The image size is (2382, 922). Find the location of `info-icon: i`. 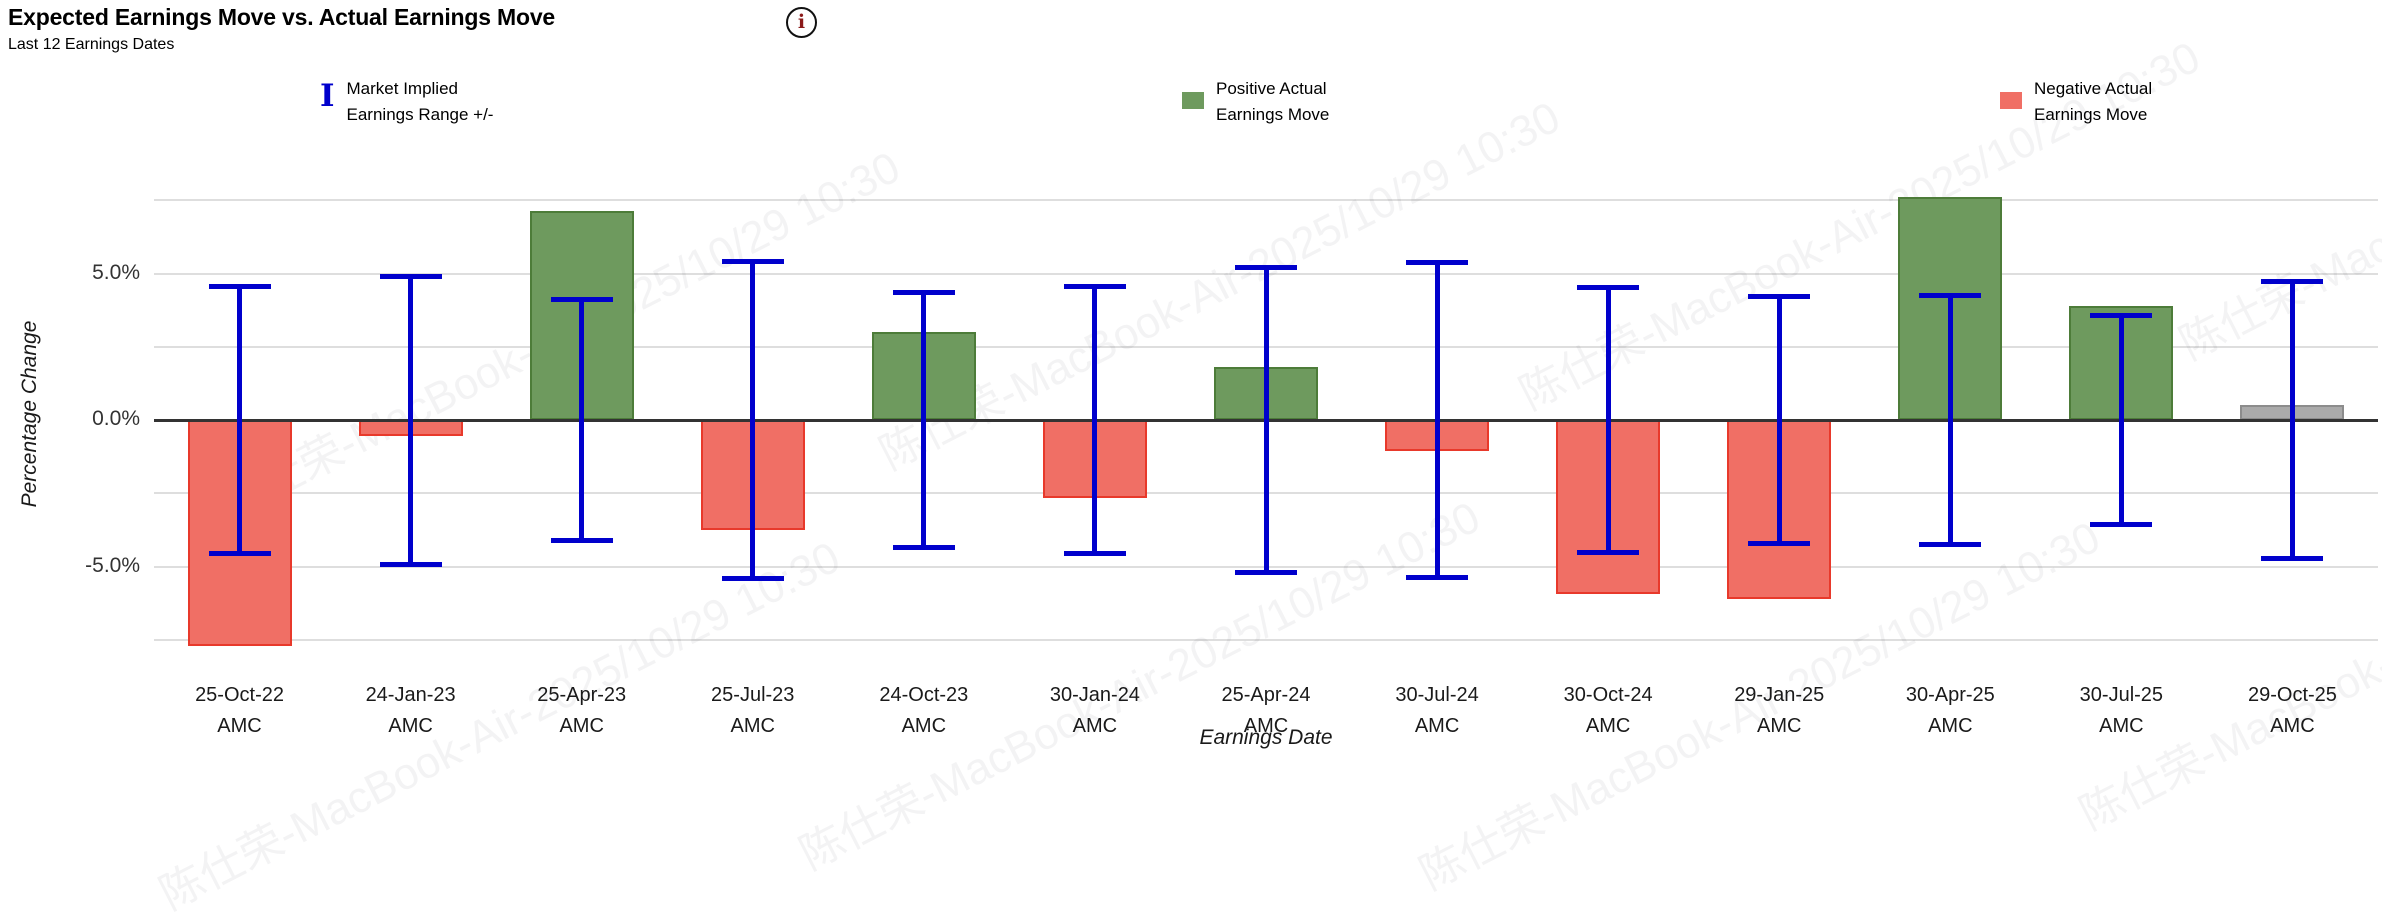

info-icon: i is located at coordinates (801, 22).